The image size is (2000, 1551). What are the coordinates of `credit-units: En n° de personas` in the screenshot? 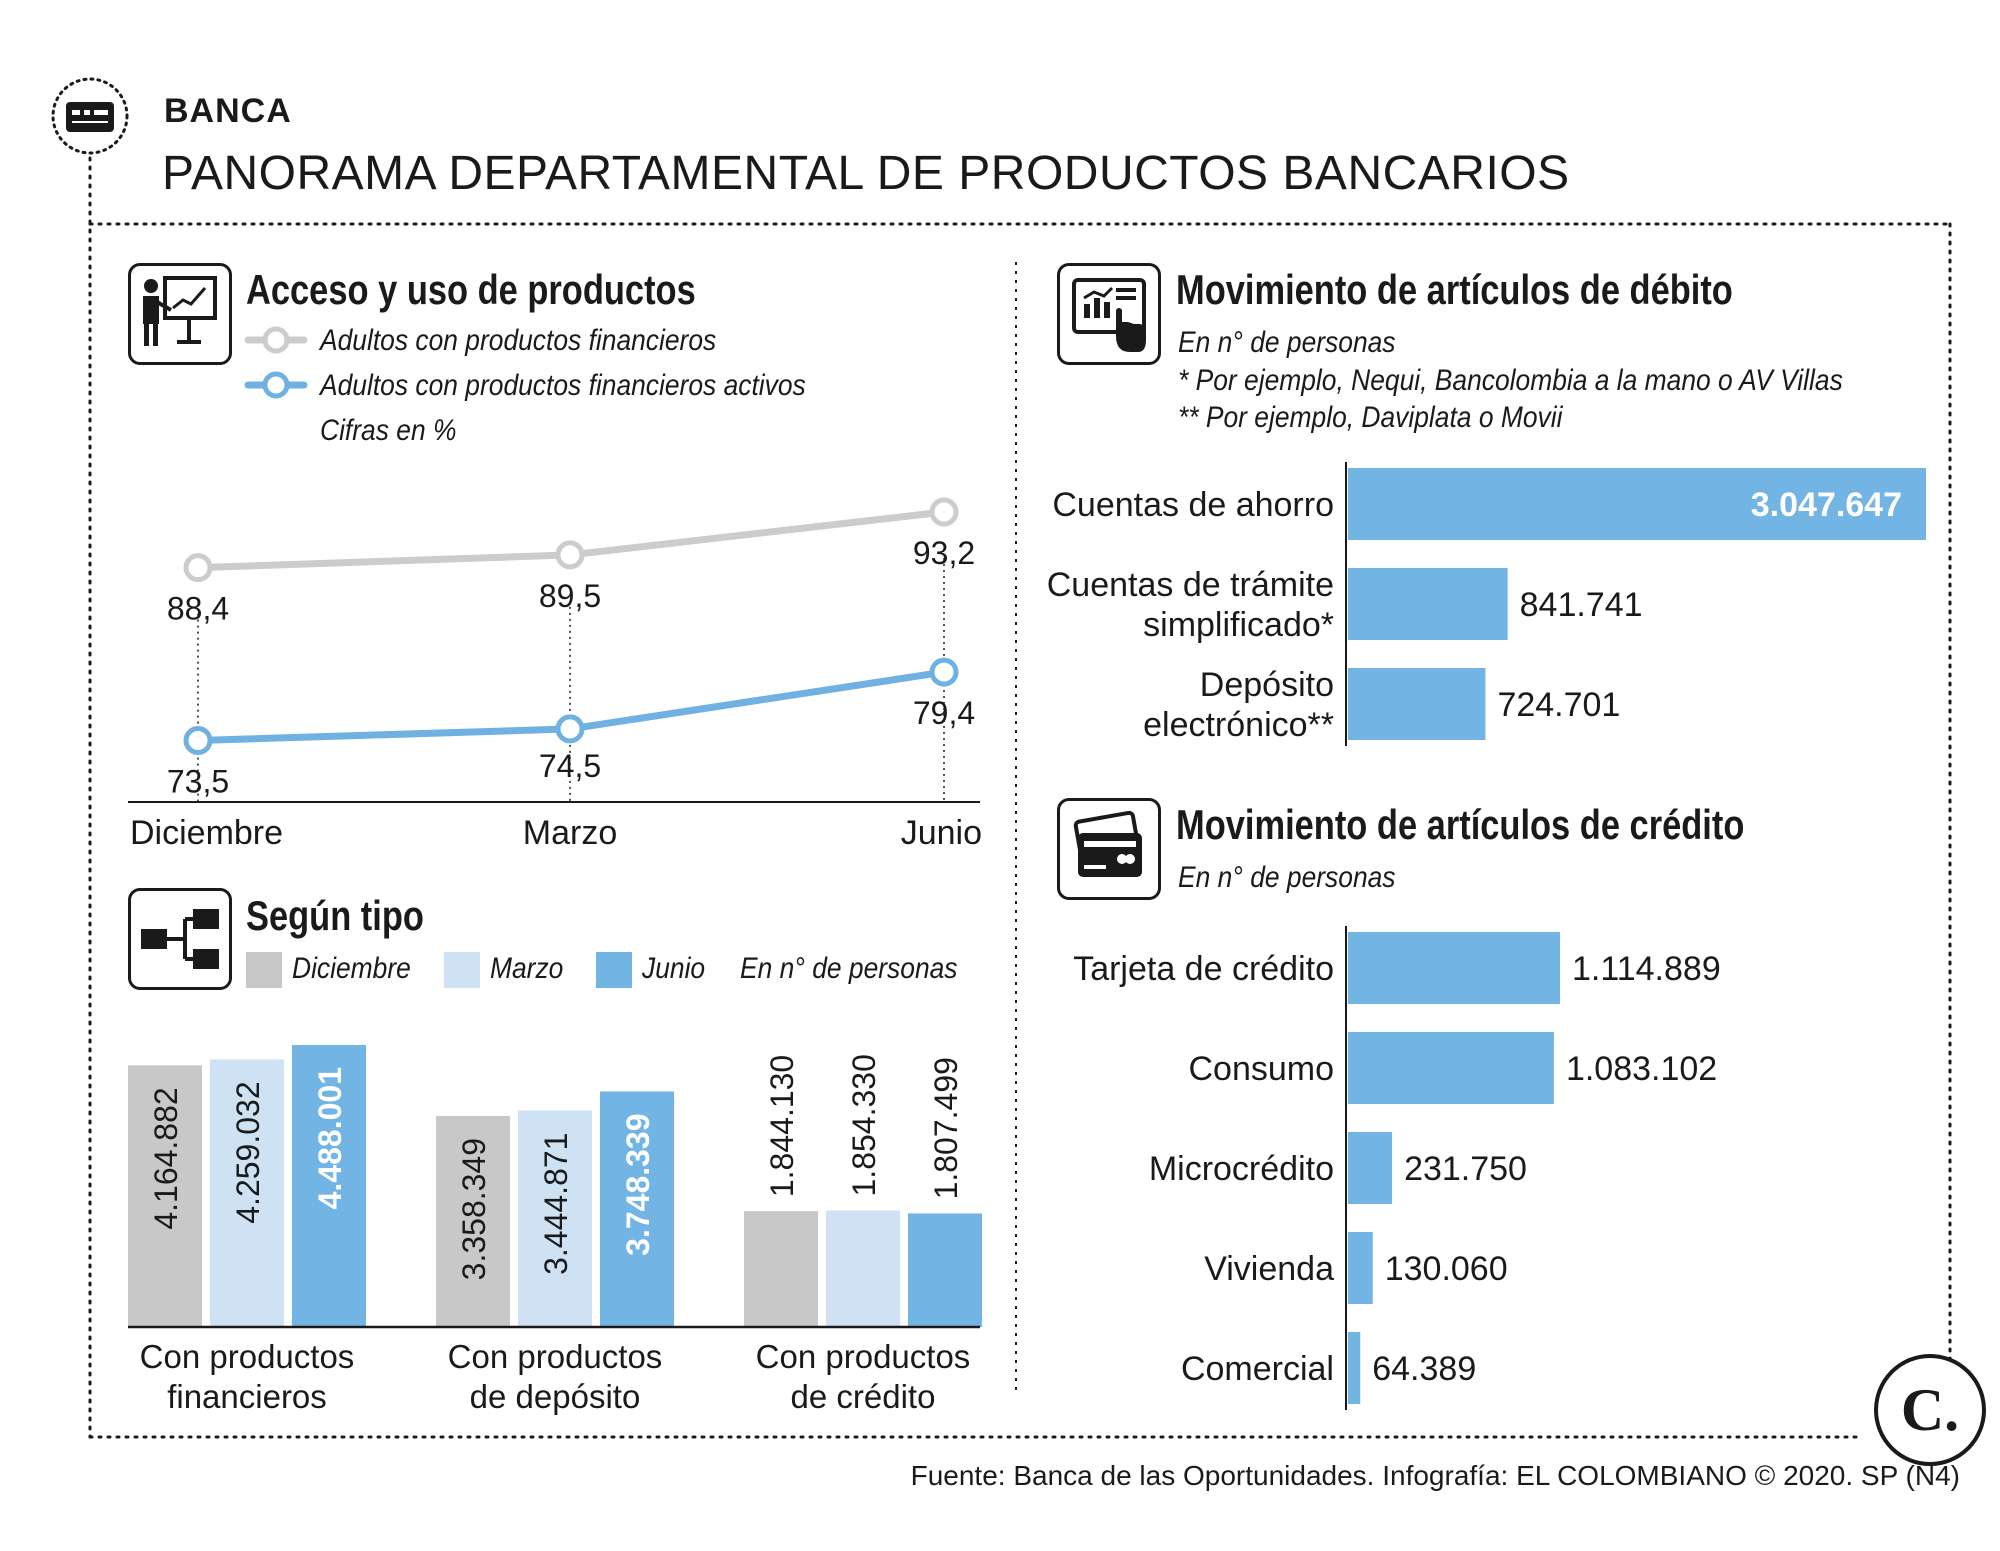 It's located at (1287, 877).